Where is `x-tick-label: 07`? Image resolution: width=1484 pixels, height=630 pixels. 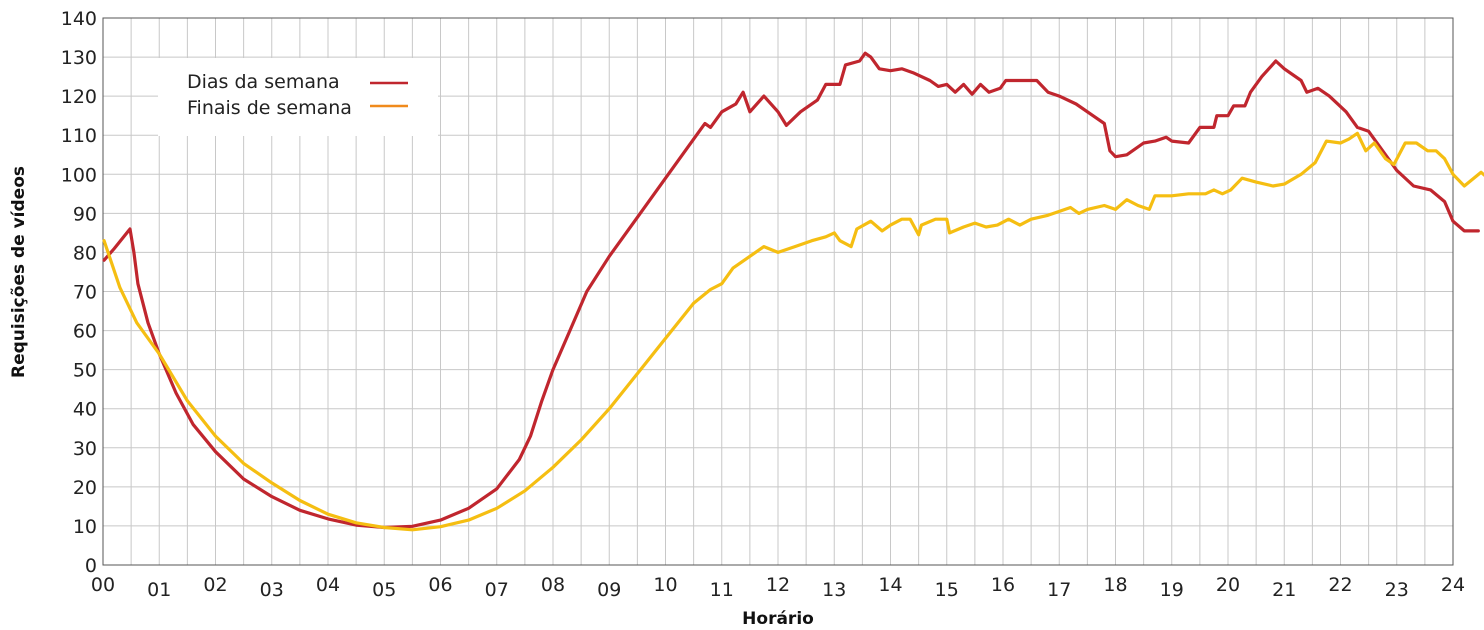 x-tick-label: 07 is located at coordinates (497, 590).